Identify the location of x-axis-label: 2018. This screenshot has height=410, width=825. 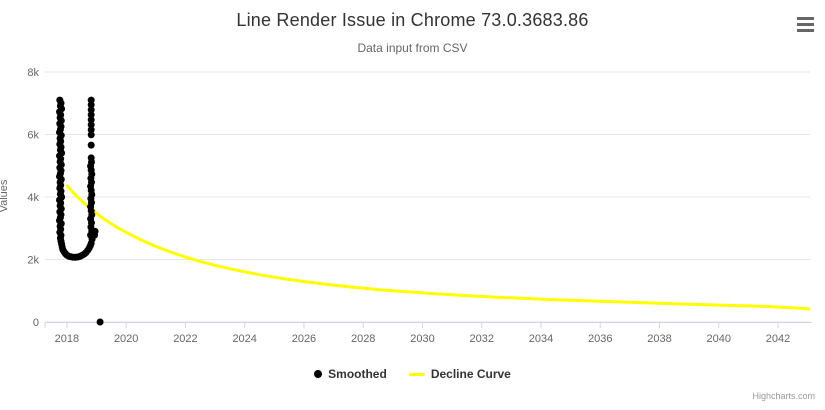
(67, 339).